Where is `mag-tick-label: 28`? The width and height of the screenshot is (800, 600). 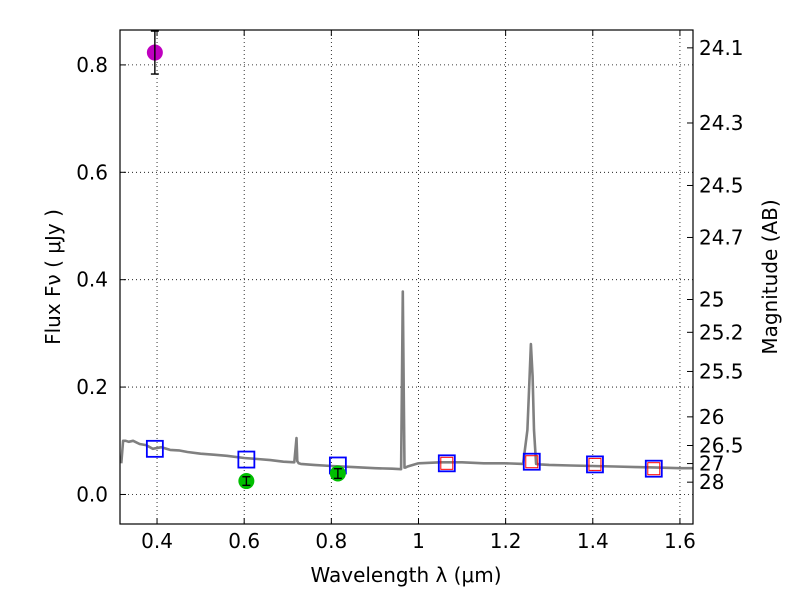 mag-tick-label: 28 is located at coordinates (711, 482).